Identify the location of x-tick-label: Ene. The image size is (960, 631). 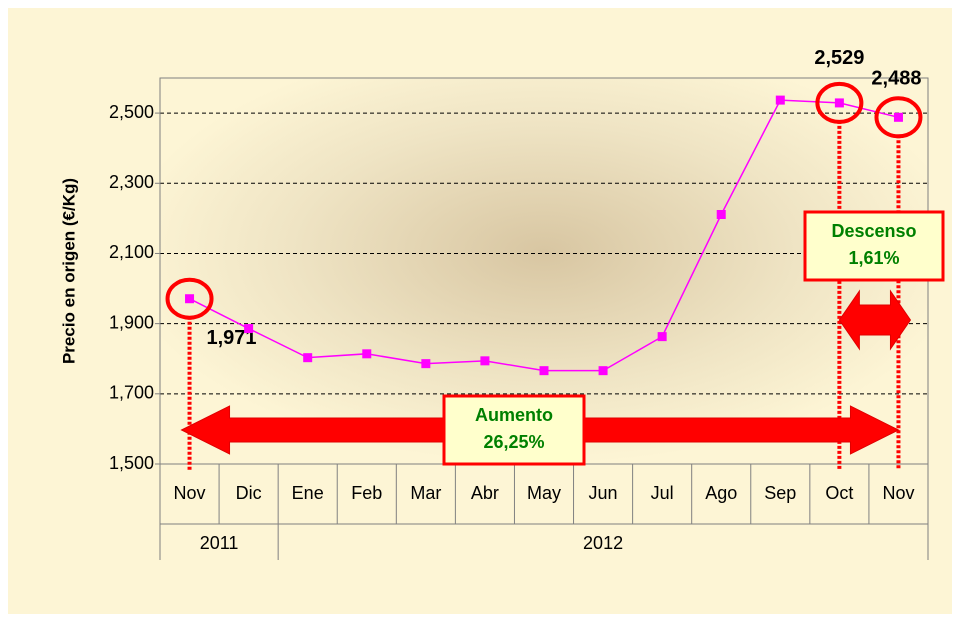
(308, 493).